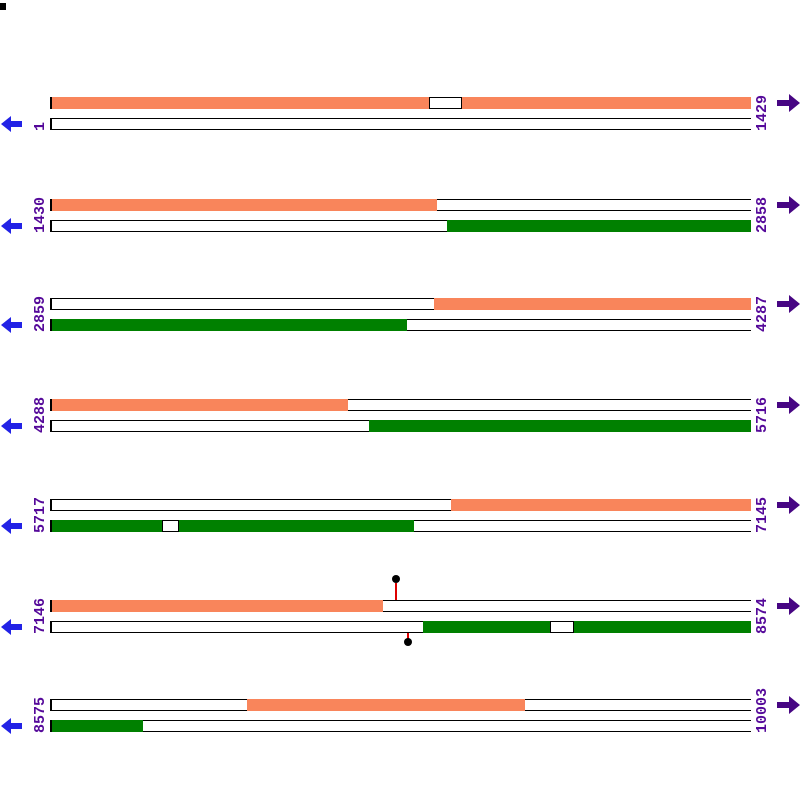 The image size is (800, 800). I want to click on variant-marker-down, so click(408, 642).